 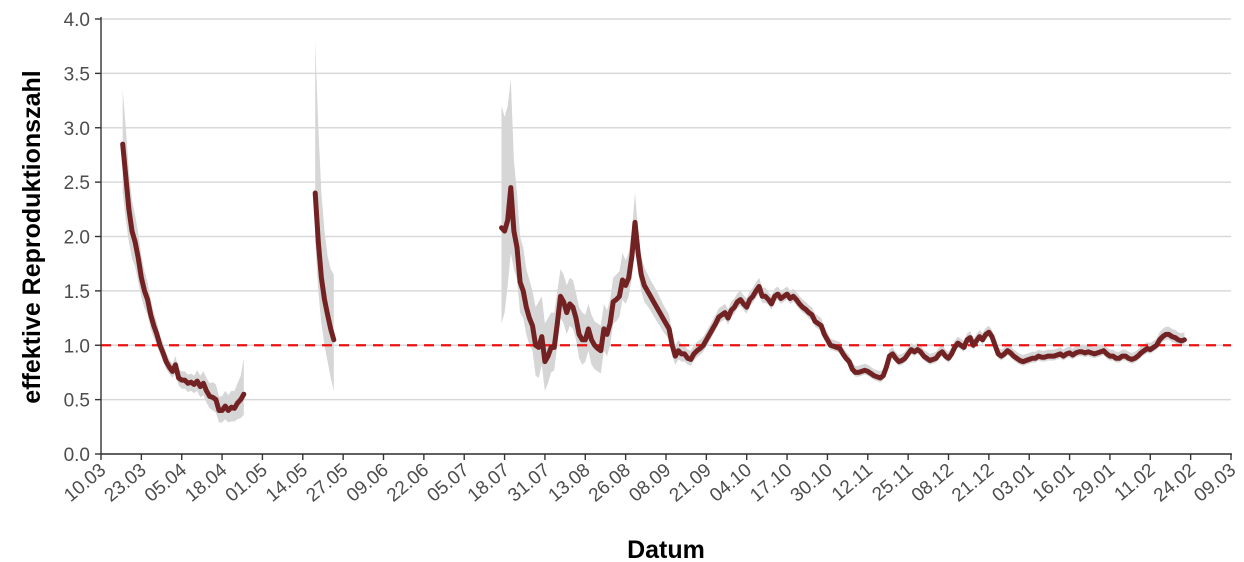 I want to click on y-tick-label: 4.0, so click(x=77, y=20).